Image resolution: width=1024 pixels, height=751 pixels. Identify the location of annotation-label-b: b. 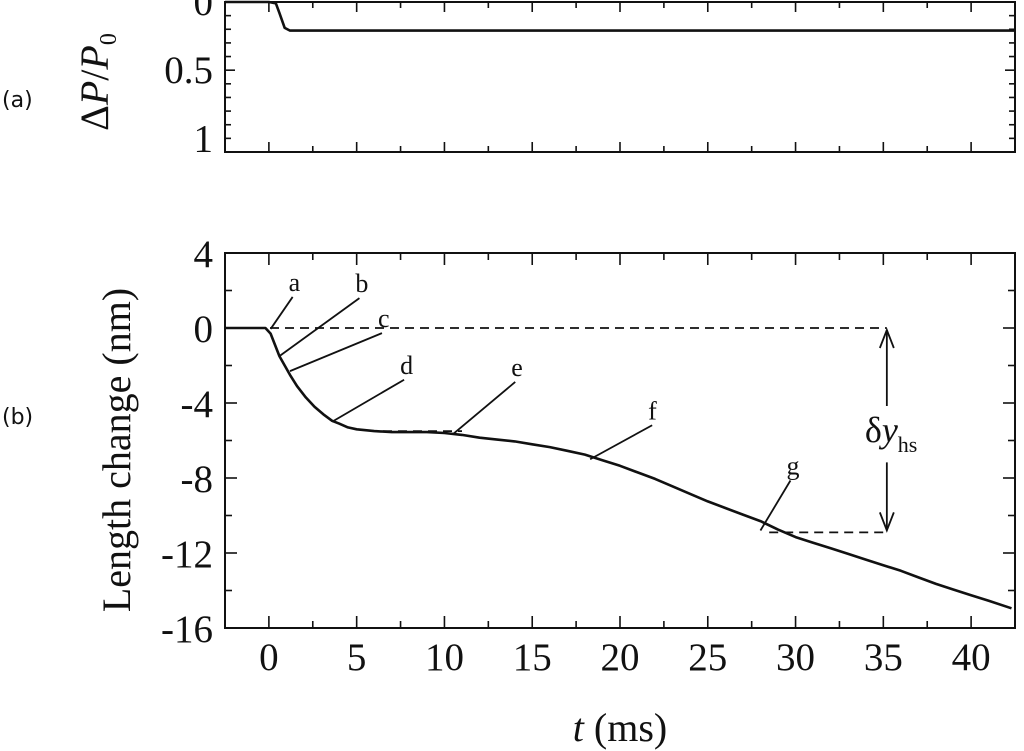
(361, 283).